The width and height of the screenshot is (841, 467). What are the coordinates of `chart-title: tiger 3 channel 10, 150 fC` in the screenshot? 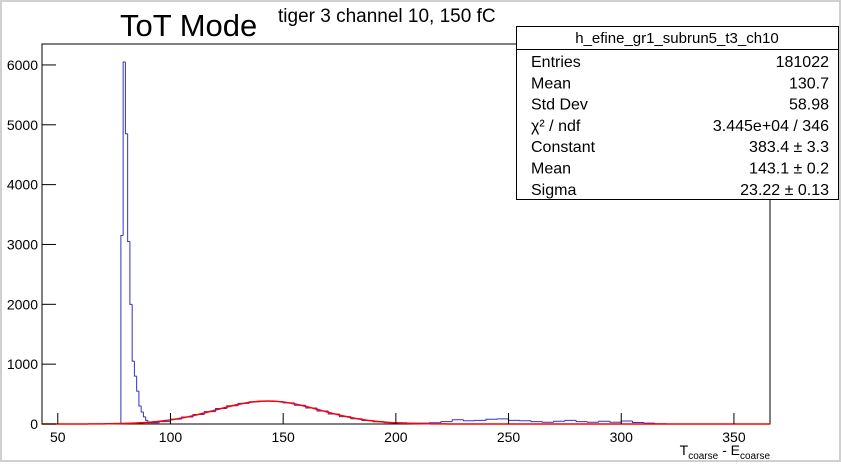 It's located at (387, 16).